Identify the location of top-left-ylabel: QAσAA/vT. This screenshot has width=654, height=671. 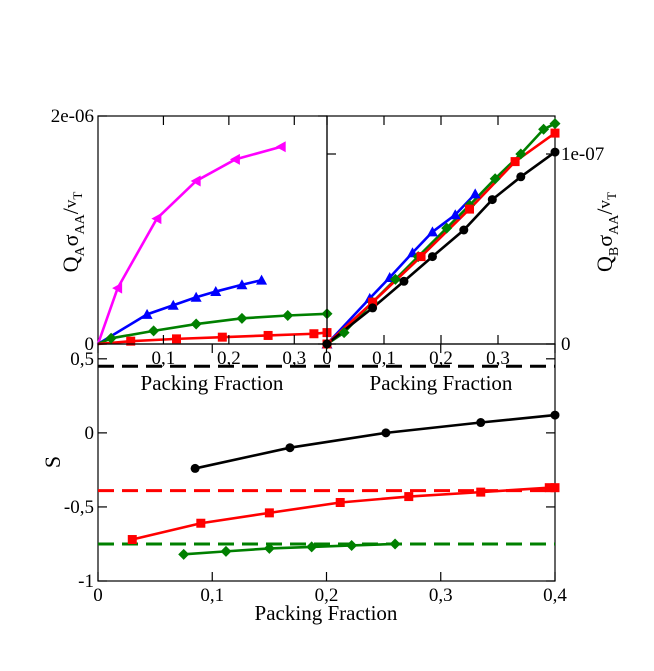
(73, 232).